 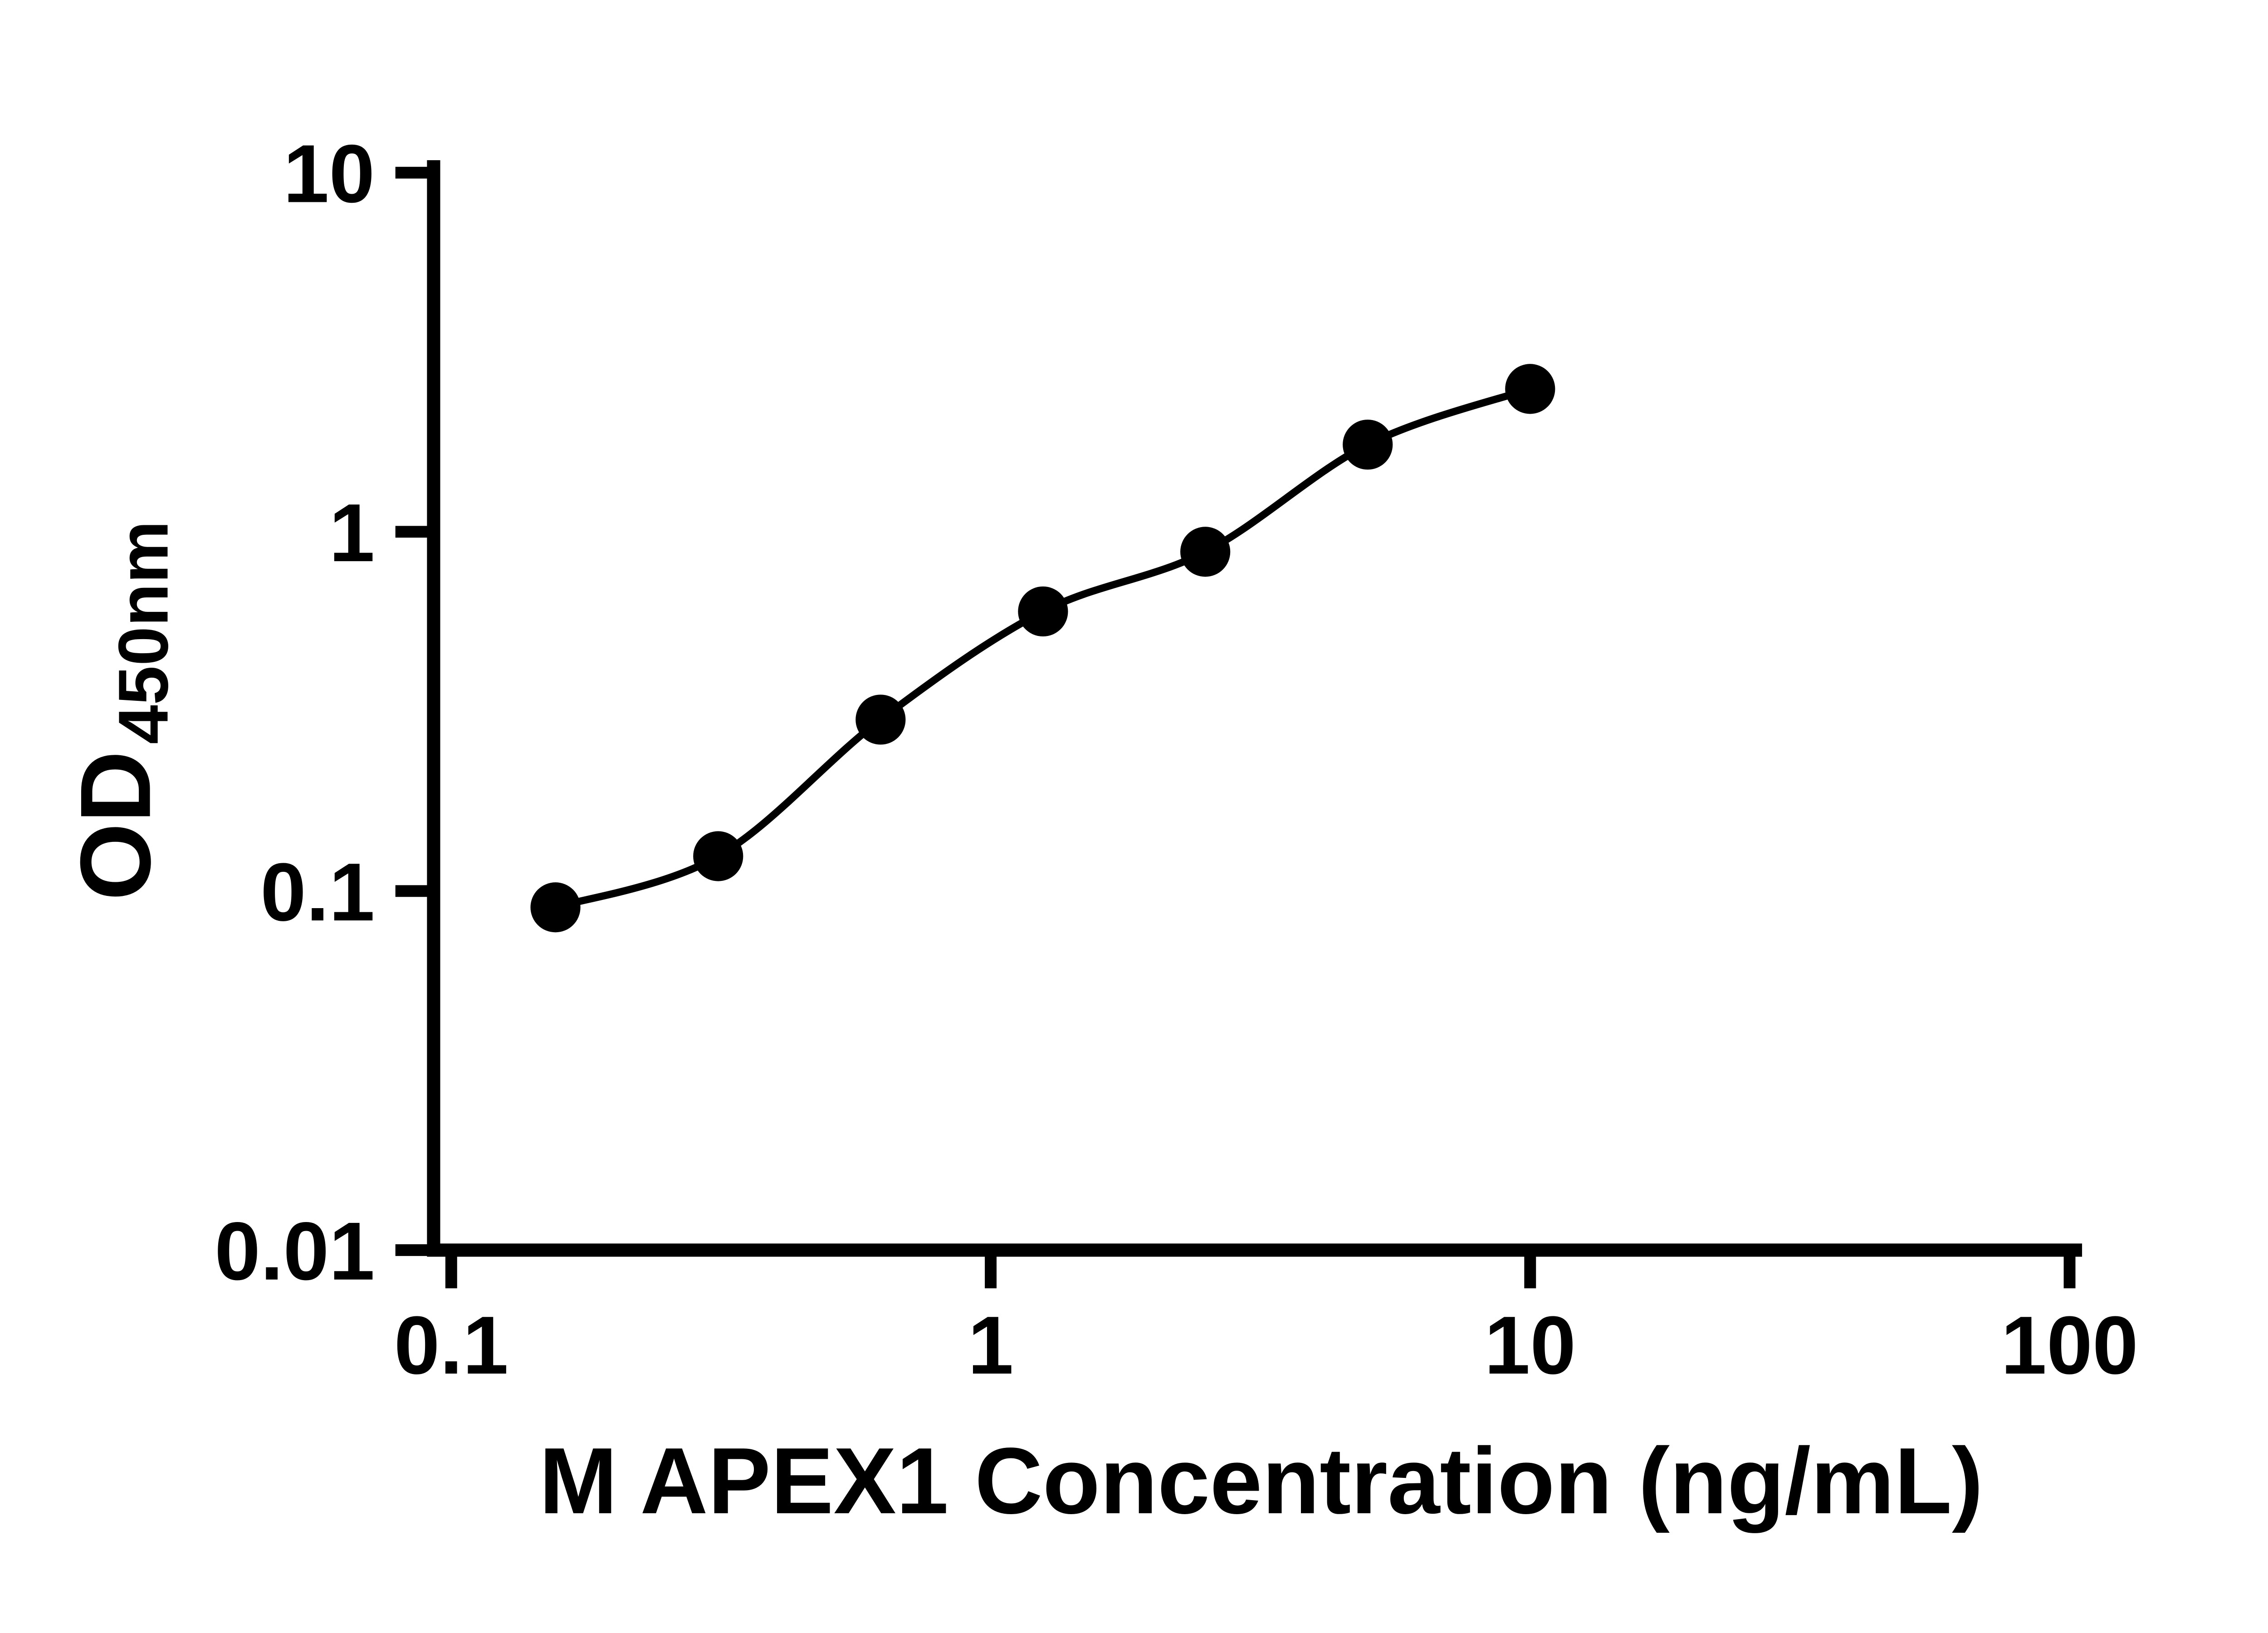 I want to click on x-axis-tick-label: 10, so click(x=1530, y=1345).